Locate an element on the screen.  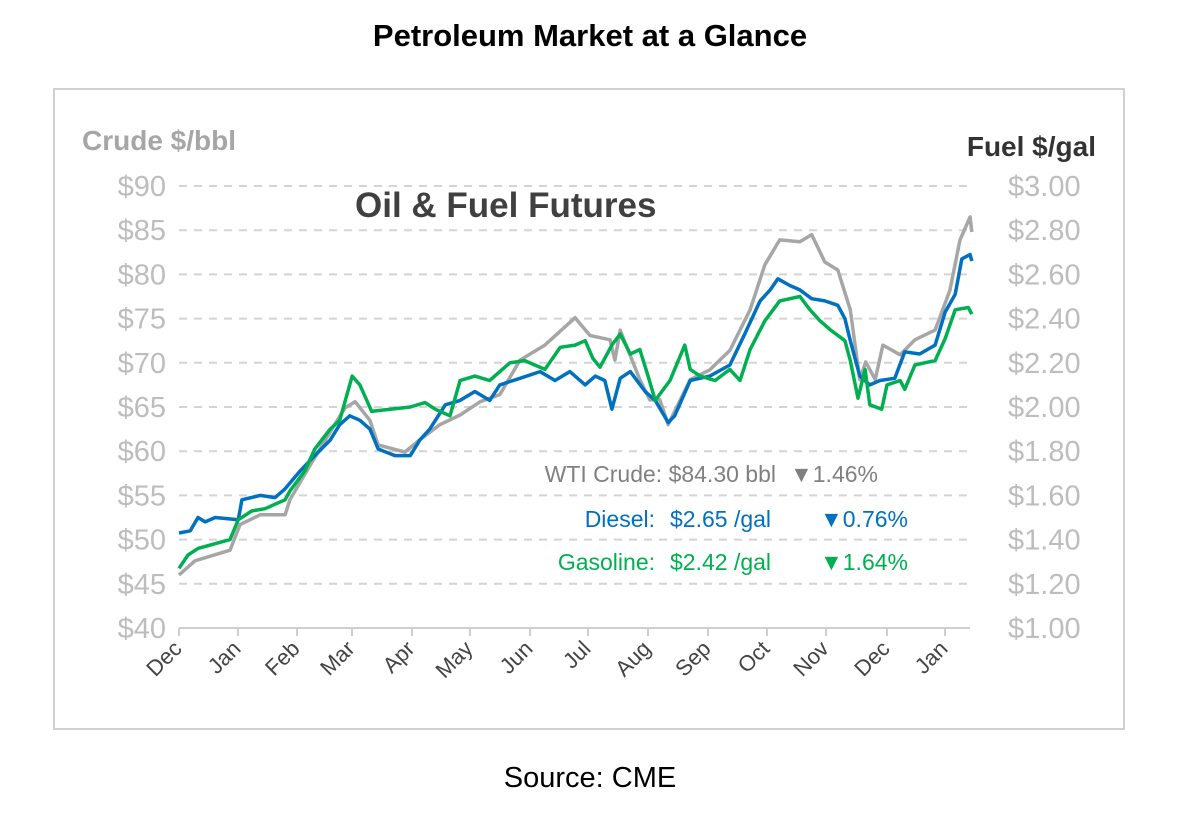
legend-diesel: Diesel: $2.65 /gal ▼0.76% is located at coordinates (746, 519).